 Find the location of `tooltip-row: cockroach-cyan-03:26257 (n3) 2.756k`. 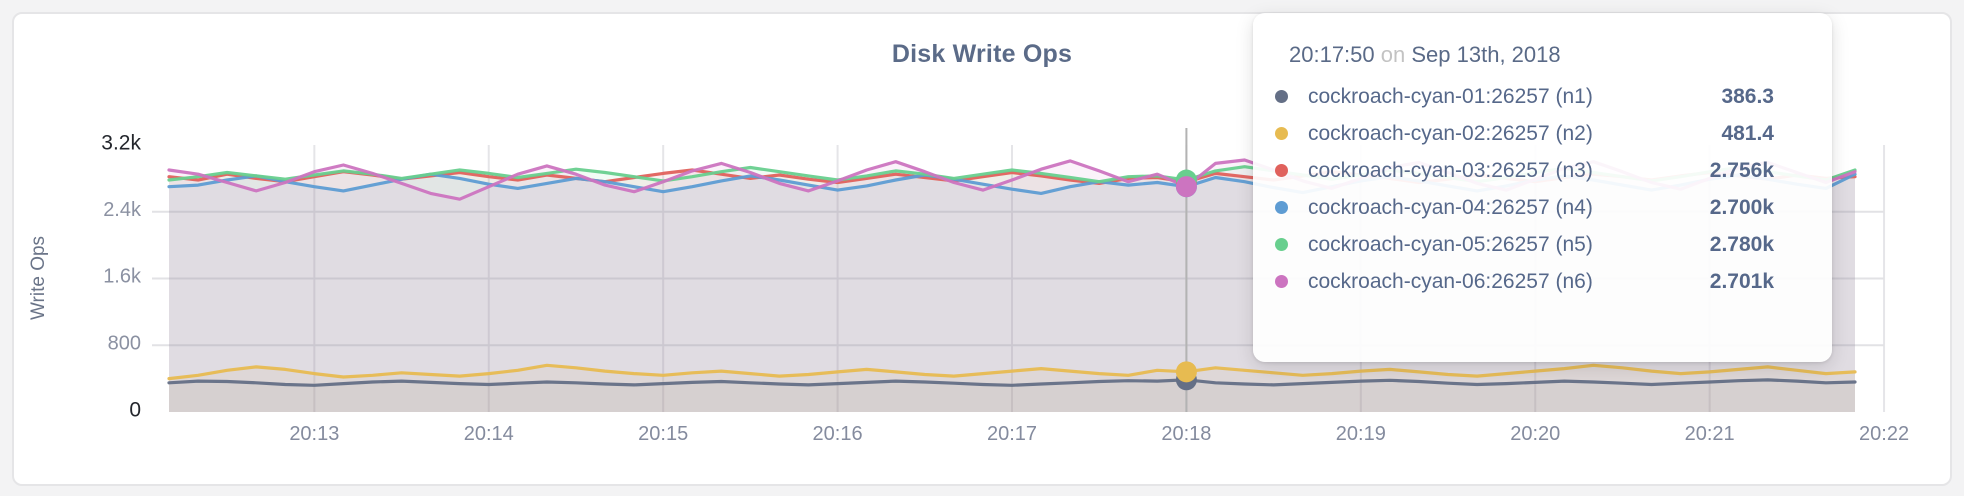

tooltip-row: cockroach-cyan-03:26257 (n3) 2.756k is located at coordinates (1524, 170).